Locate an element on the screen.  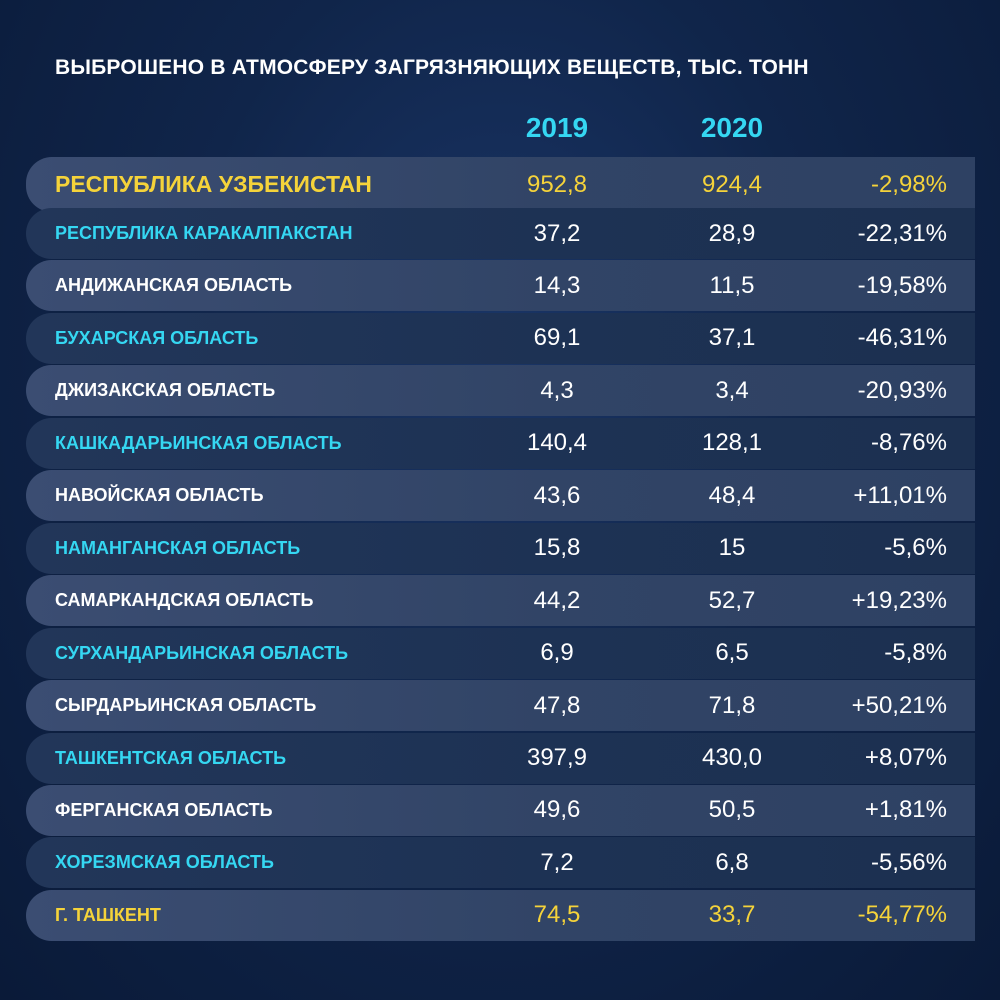
value-2019: 952,8 is located at coordinates (557, 184).